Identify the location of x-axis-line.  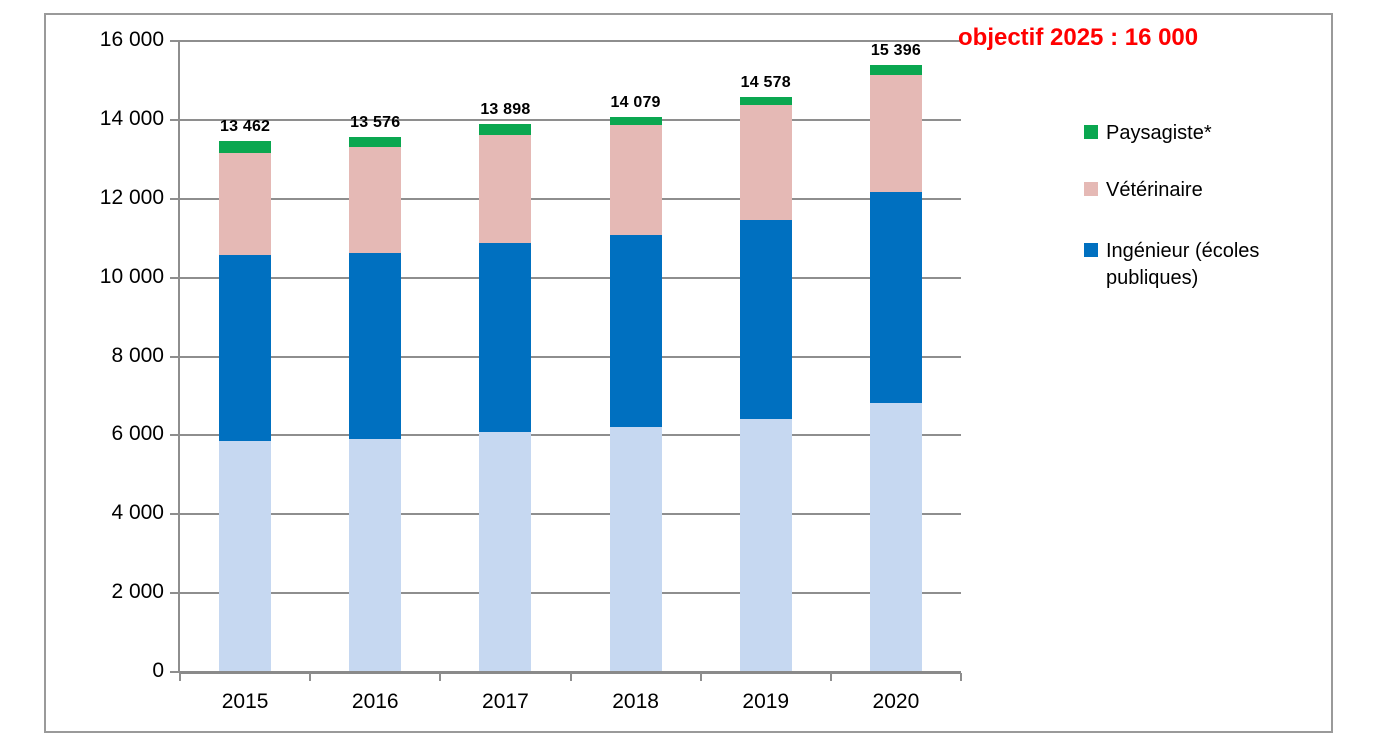
(570, 672).